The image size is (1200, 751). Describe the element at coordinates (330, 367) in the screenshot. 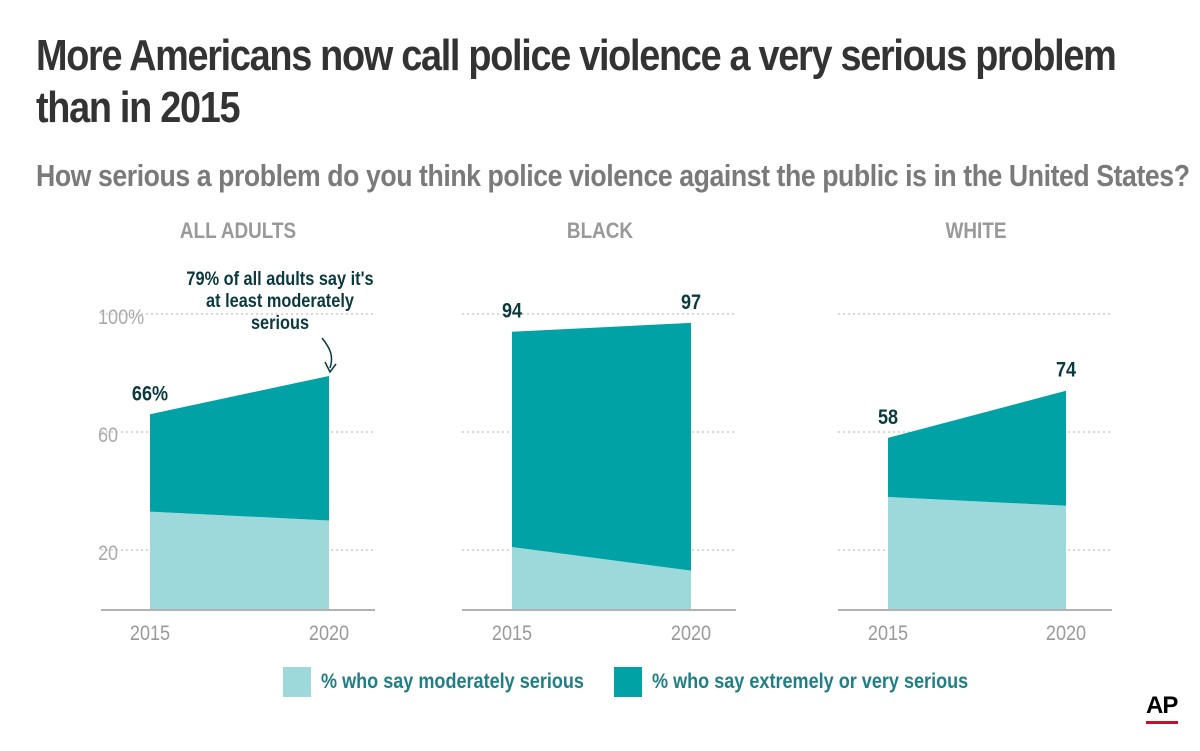

I see `annotation-arrowhead` at that location.